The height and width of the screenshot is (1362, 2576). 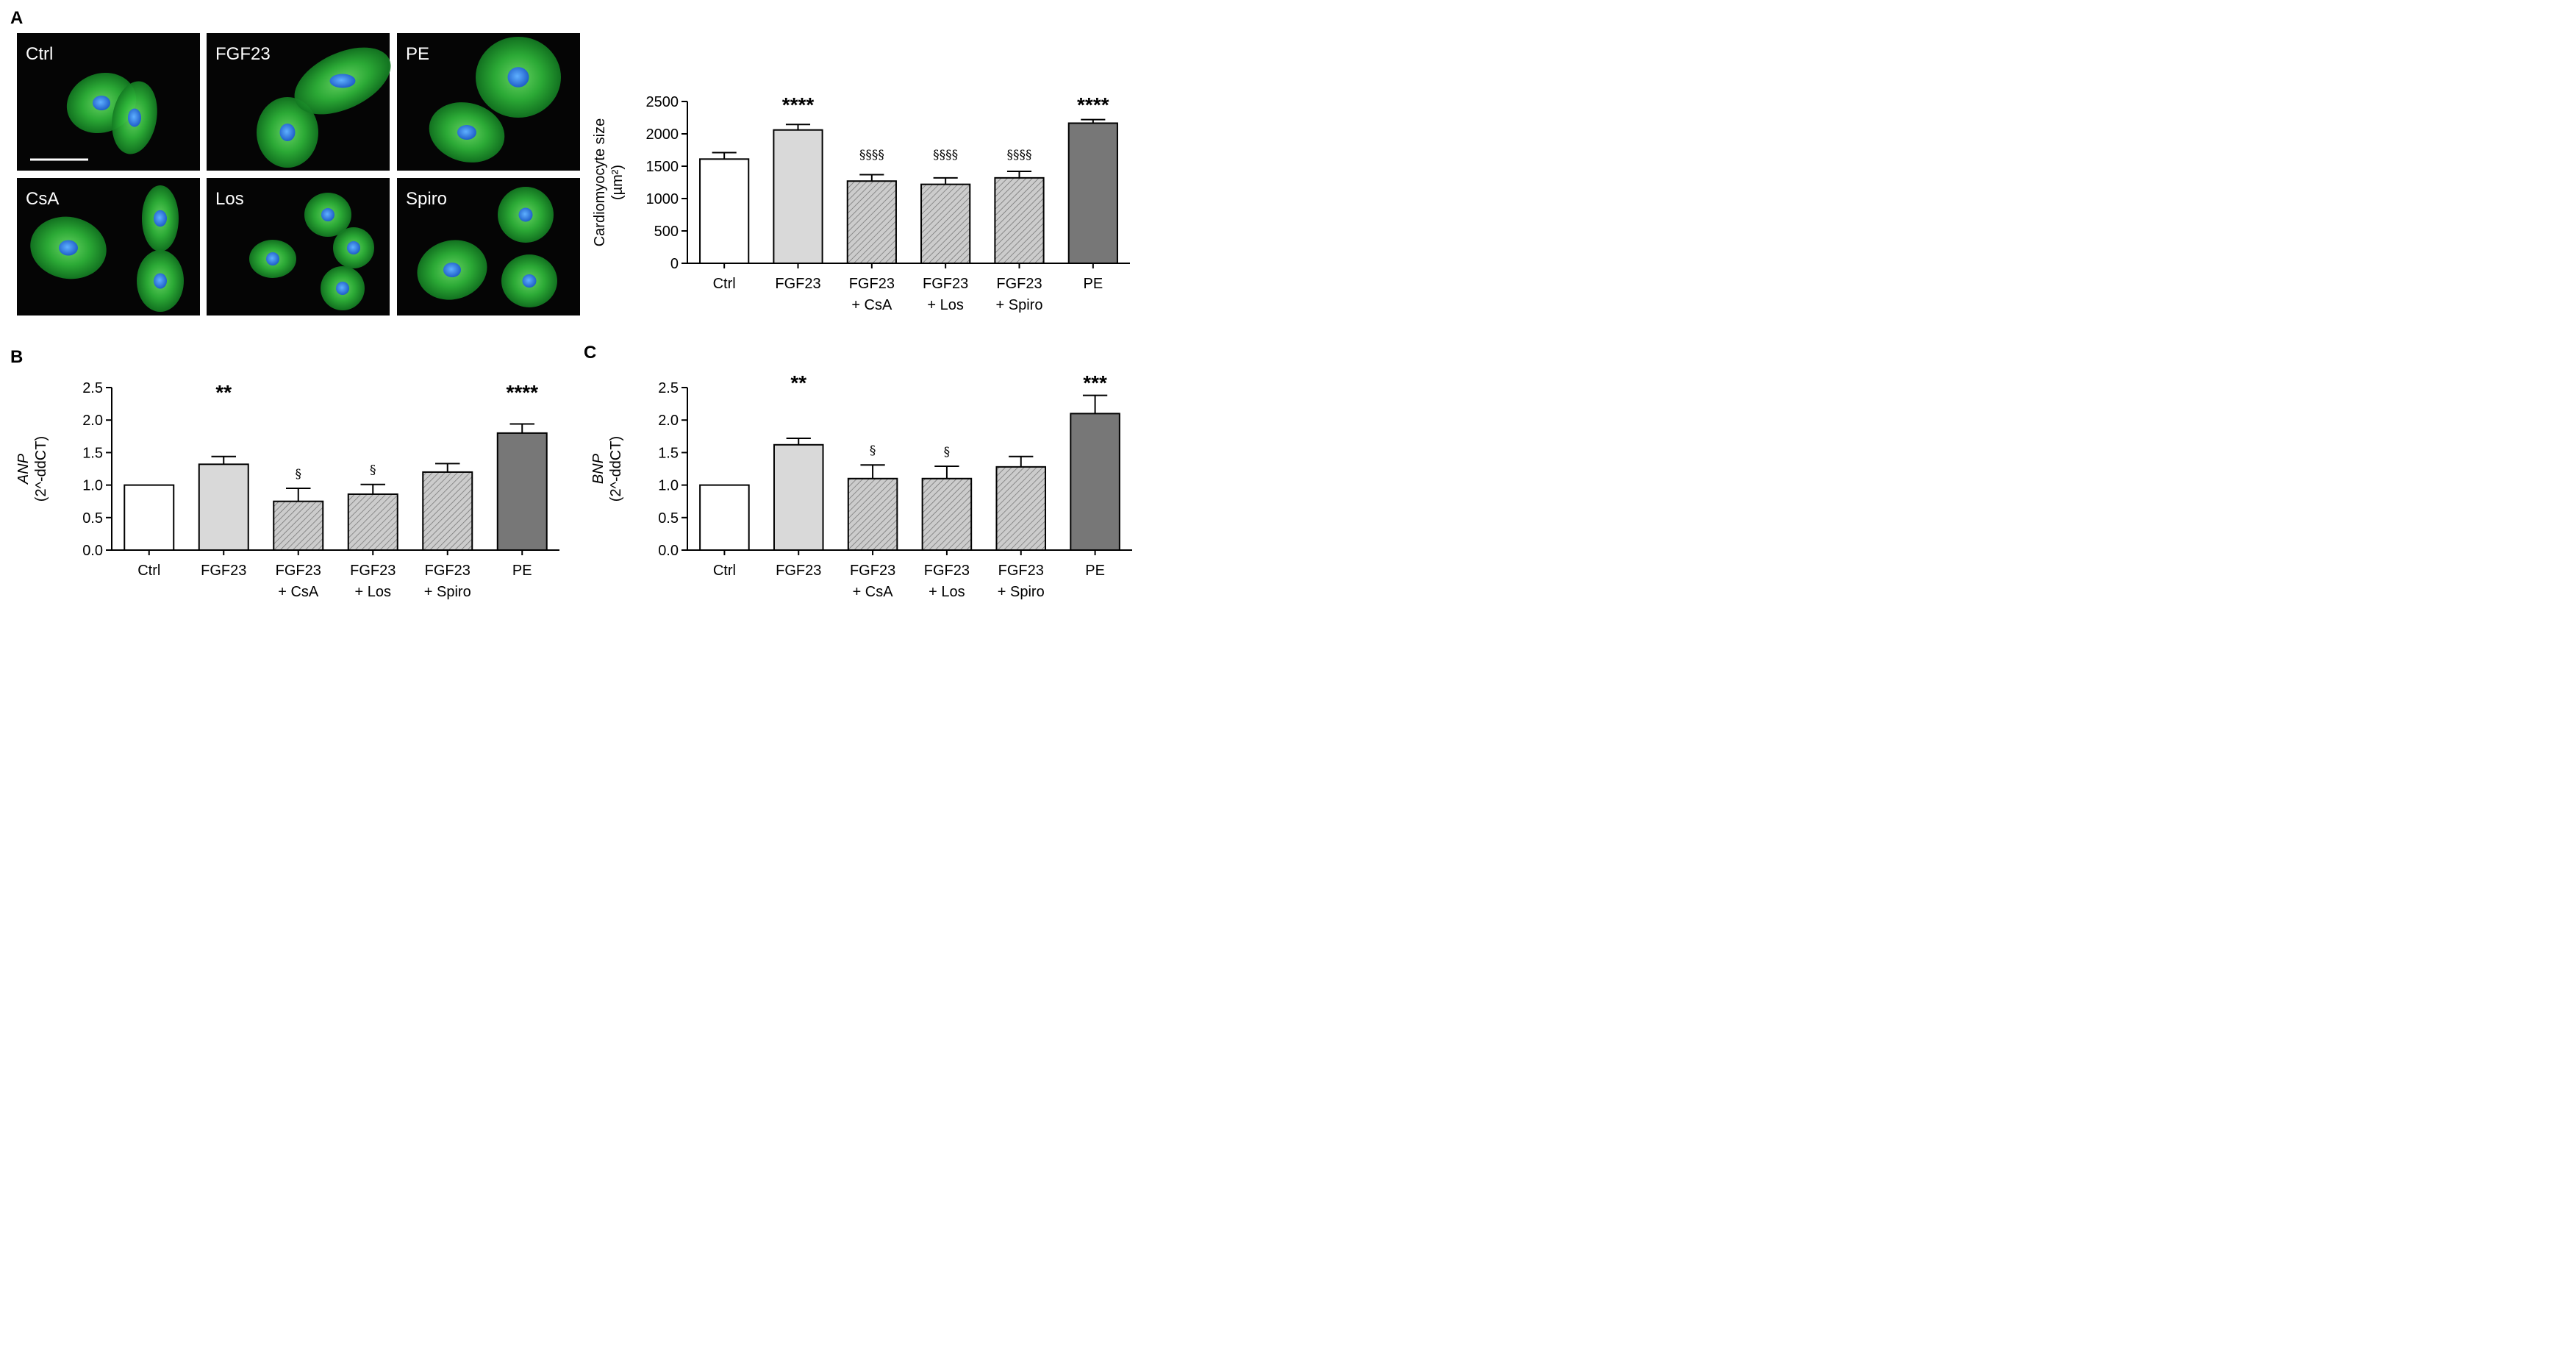 I want to click on y-tick-label: 0.0, so click(x=92, y=551).